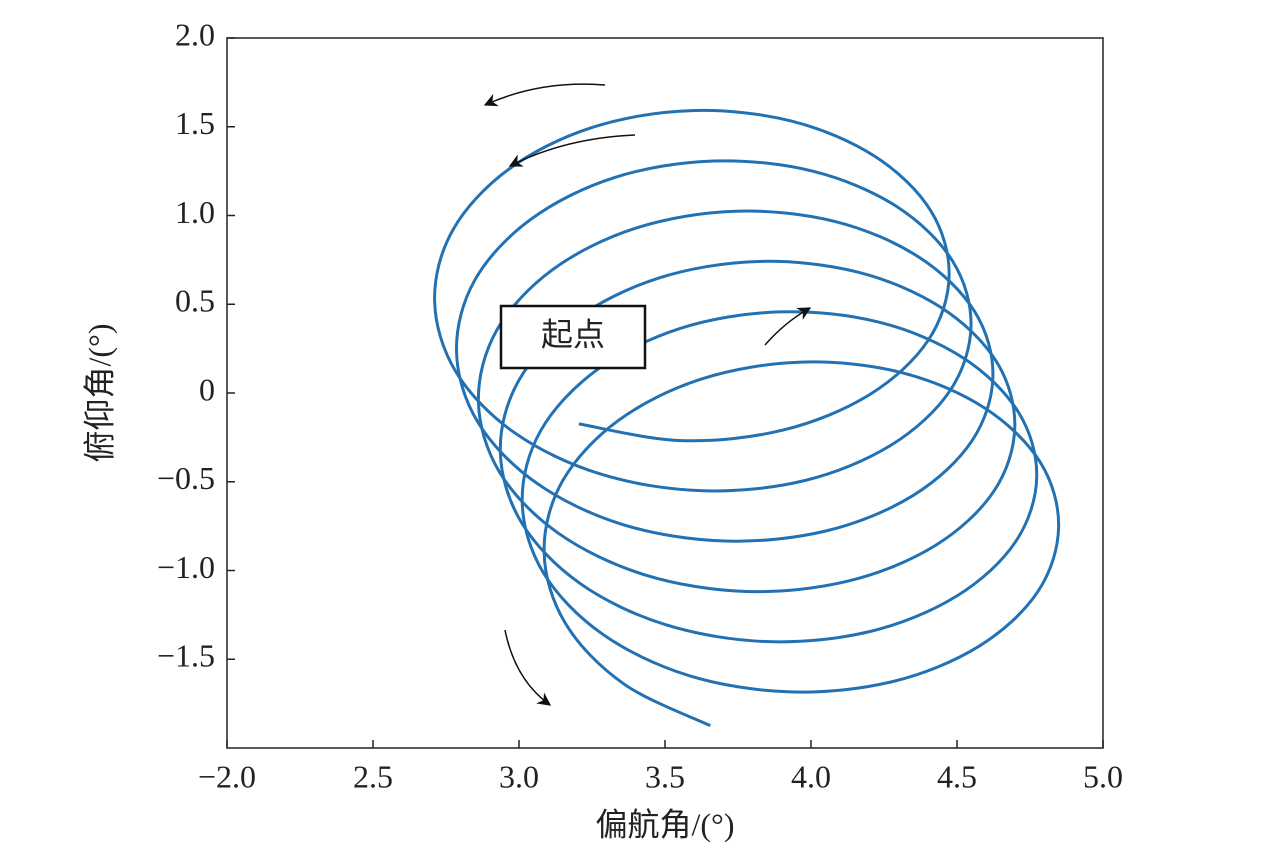 This screenshot has width=1276, height=858. What do you see at coordinates (186, 478) in the screenshot?
I see `y-tick-label: −0.5` at bounding box center [186, 478].